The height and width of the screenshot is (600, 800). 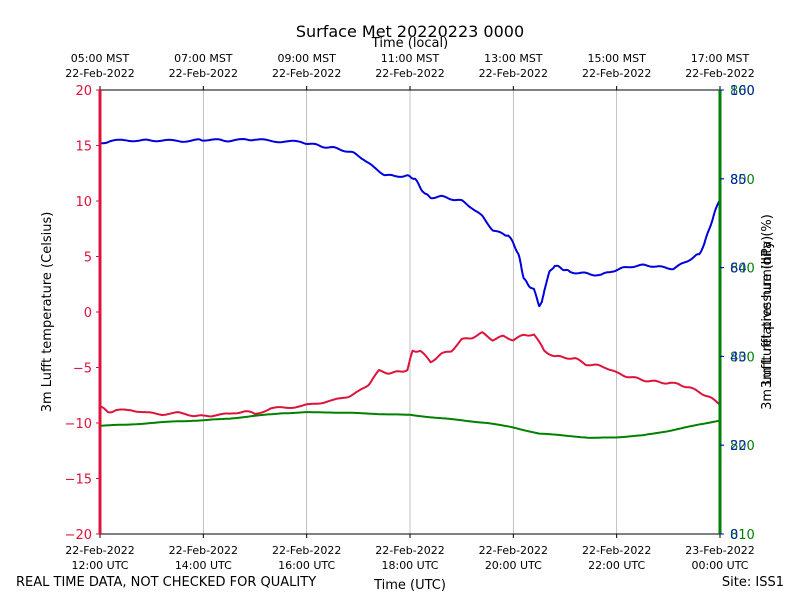 I want to click on bottom-tick-date-3: 22-Feb-2022, so click(x=409, y=550).